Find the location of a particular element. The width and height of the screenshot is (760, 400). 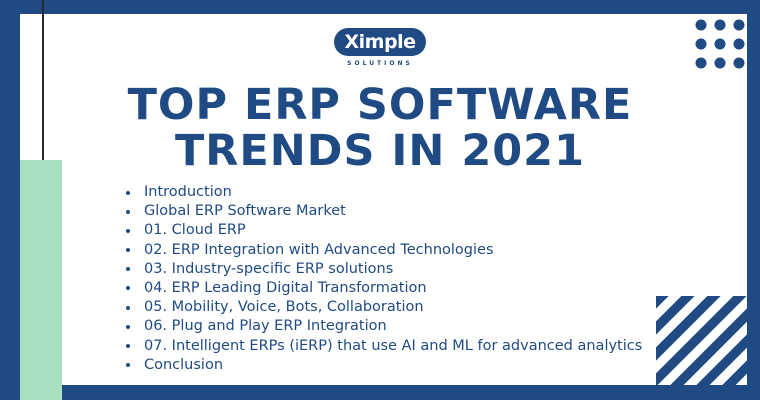

toc-item-label: 03. Industry-specific ERP solutions is located at coordinates (269, 268).